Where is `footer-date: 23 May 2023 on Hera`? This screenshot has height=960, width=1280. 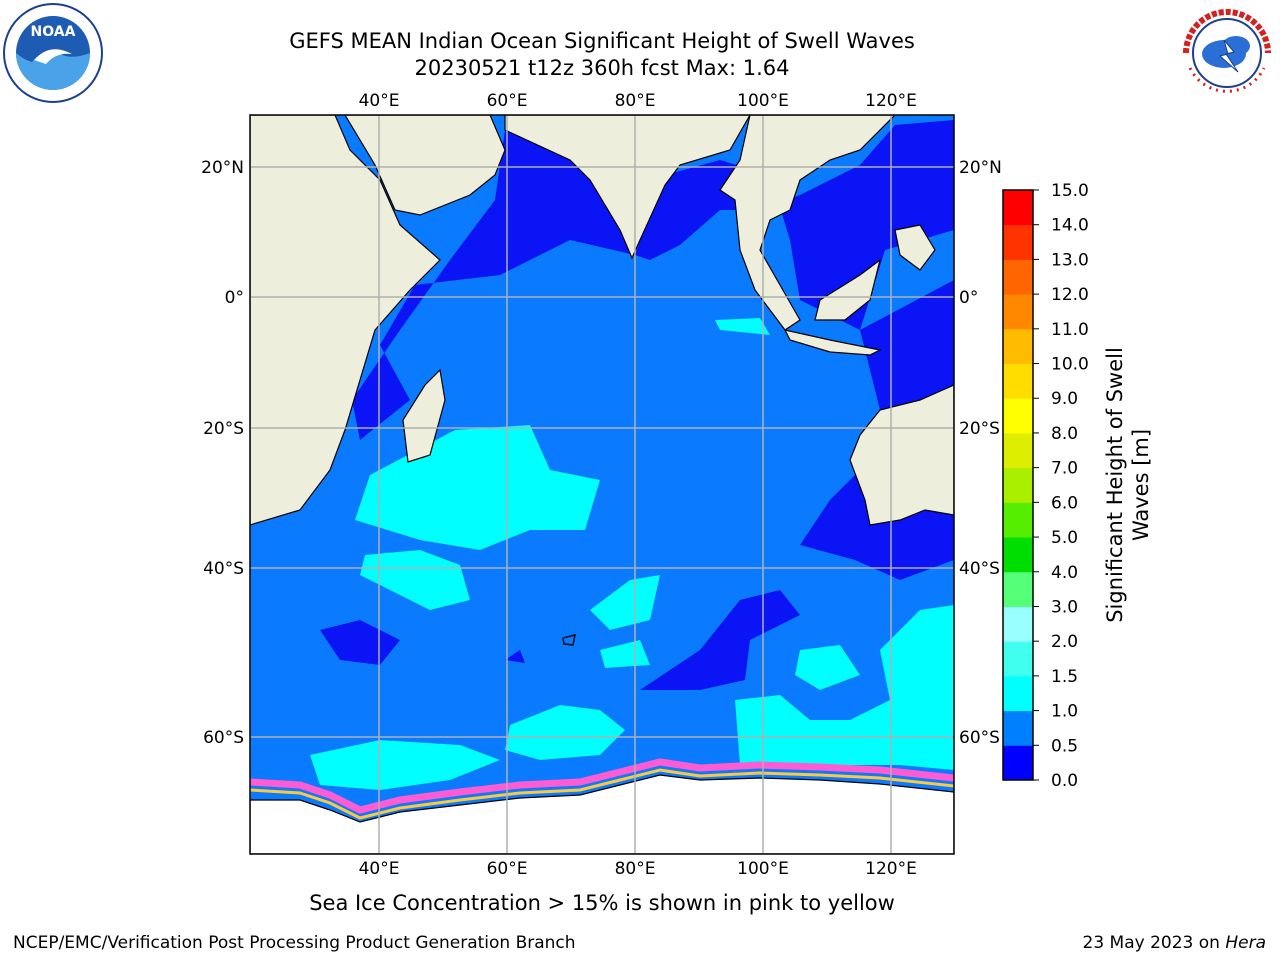 footer-date: 23 May 2023 on Hera is located at coordinates (1175, 943).